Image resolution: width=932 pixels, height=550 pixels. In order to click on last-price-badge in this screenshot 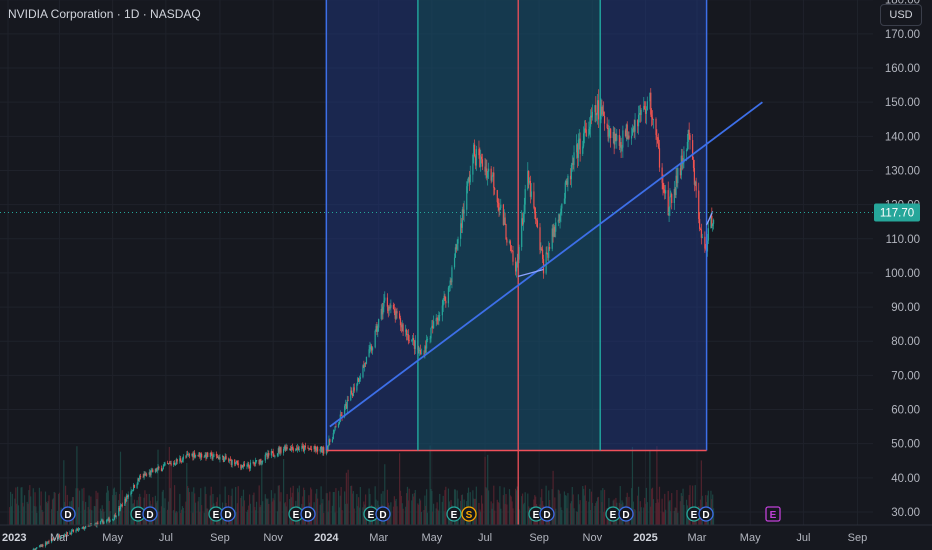, I will do `click(897, 212)`.